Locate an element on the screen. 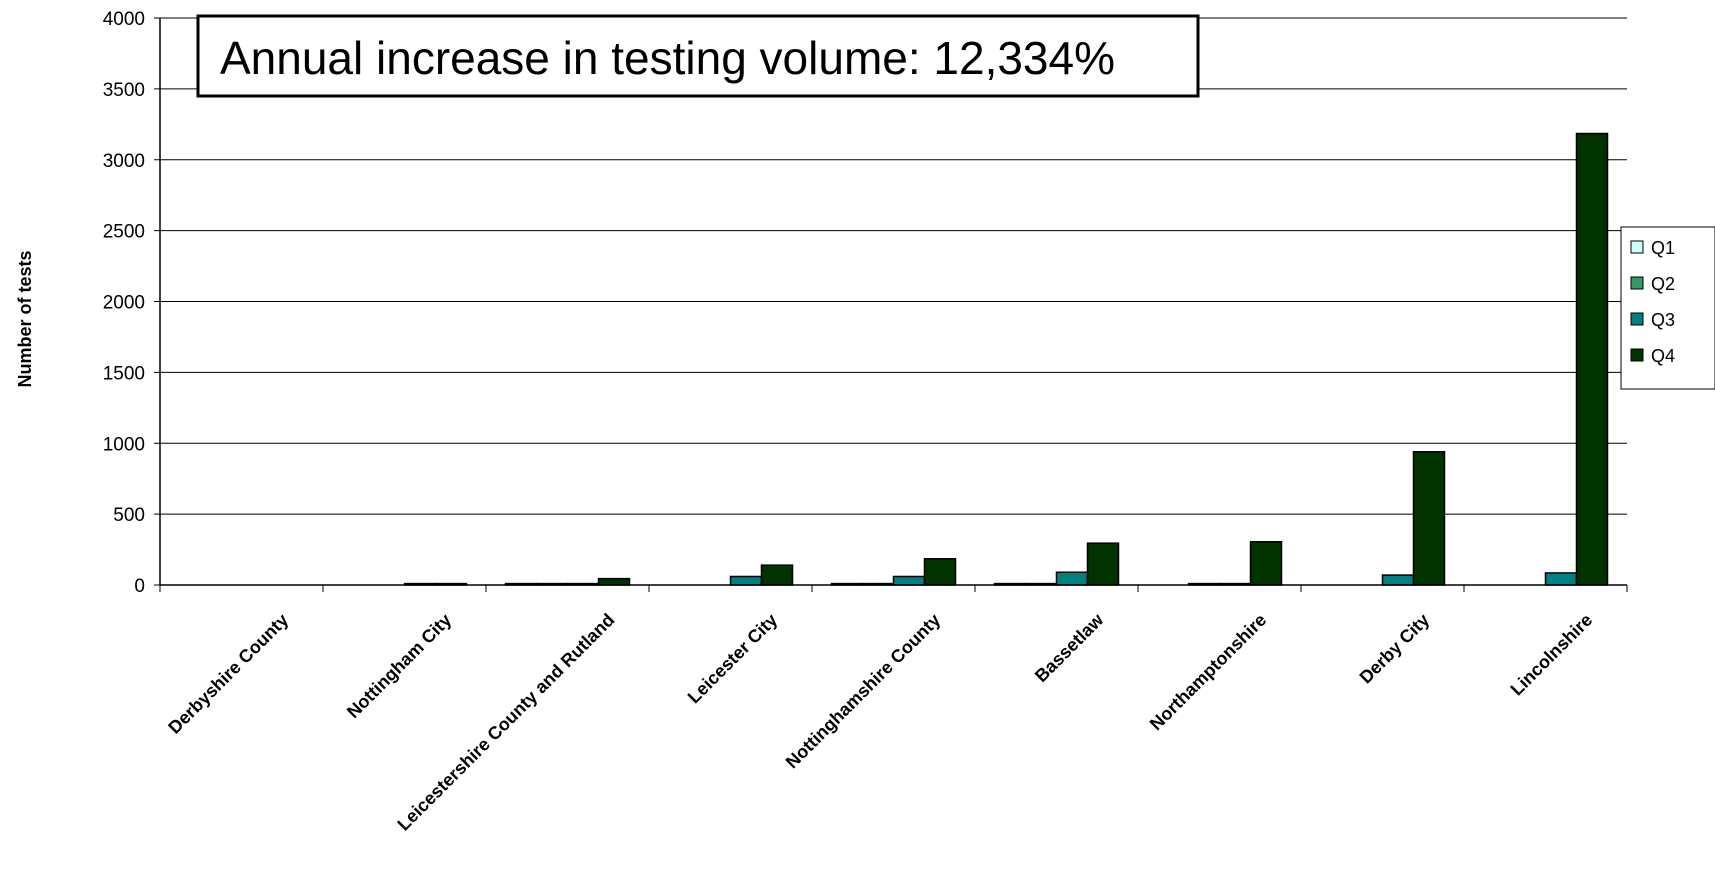 This screenshot has width=1715, height=885. y-tick-label: 500 is located at coordinates (129, 515).